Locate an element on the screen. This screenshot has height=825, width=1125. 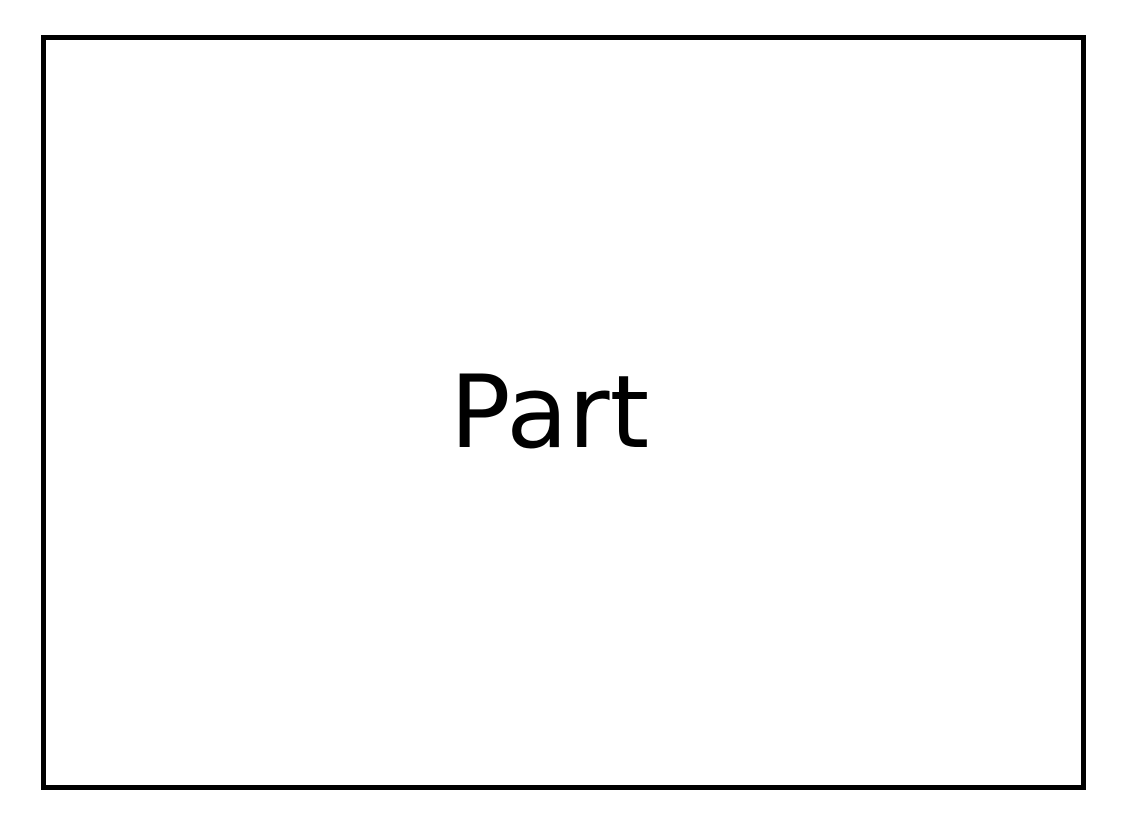
part-label: Part is located at coordinates (549, 412).